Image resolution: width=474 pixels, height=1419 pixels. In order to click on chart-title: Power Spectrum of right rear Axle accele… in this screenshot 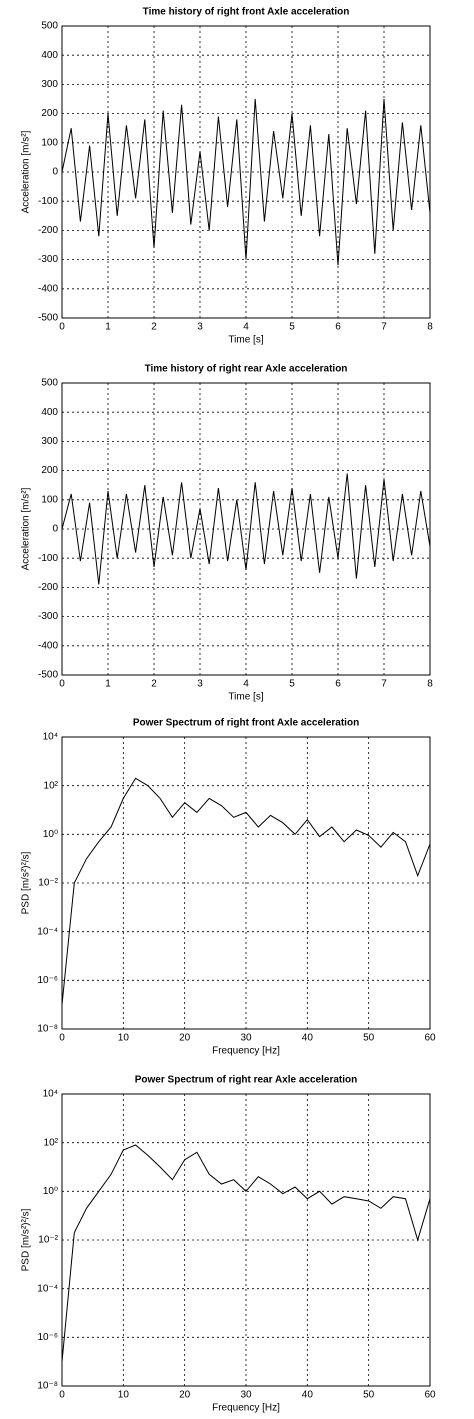, I will do `click(246, 1080)`.